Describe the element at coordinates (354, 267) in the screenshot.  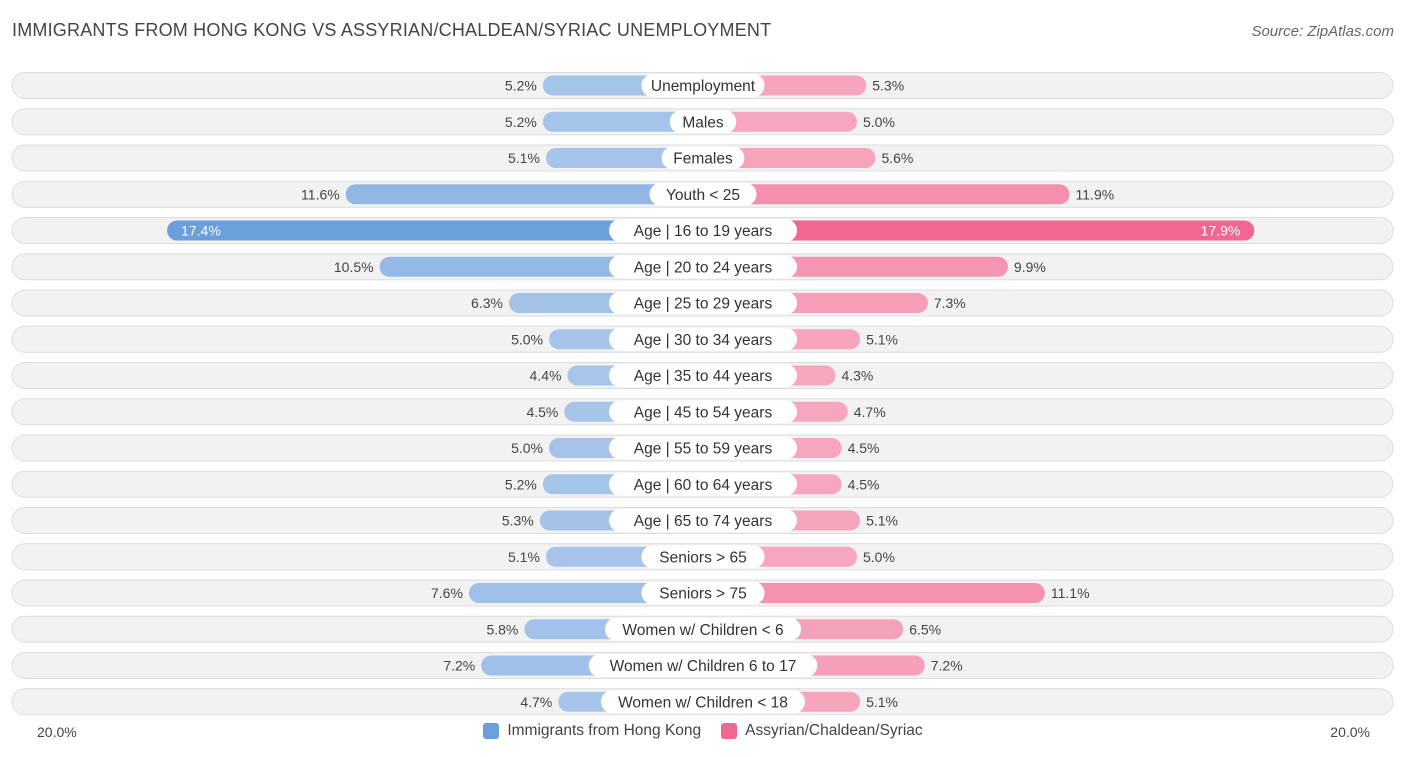
I see `value-label-hong-kong: 10.5%` at that location.